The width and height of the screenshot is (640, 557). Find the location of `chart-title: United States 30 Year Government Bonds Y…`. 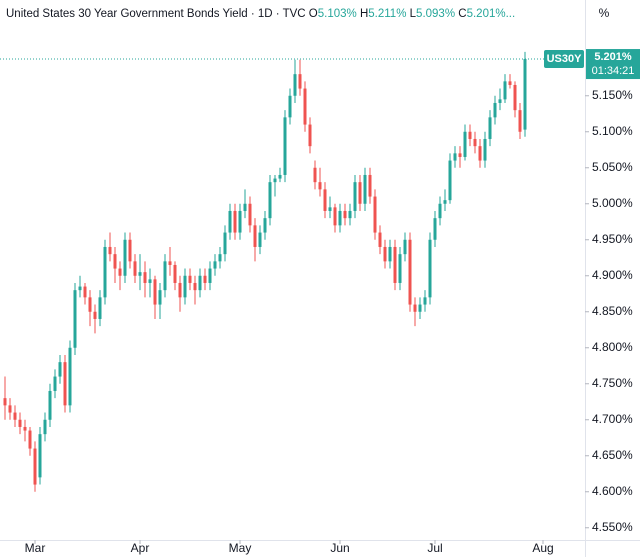

chart-title: United States 30 Year Government Bonds Y… is located at coordinates (156, 14).